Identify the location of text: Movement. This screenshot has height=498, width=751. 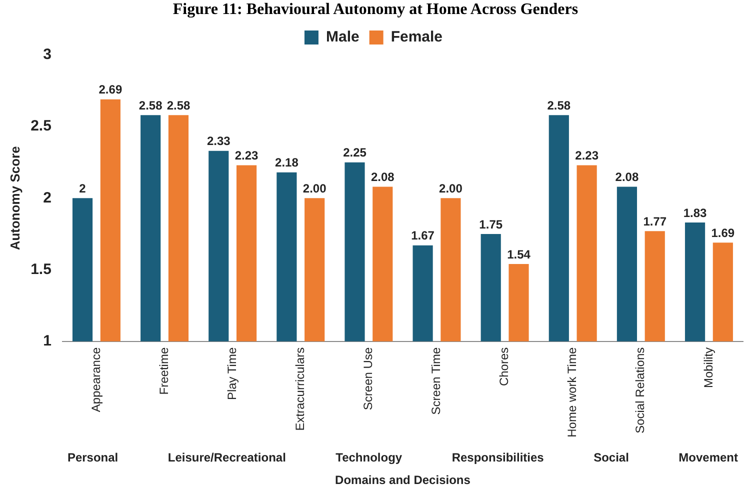
(708, 457).